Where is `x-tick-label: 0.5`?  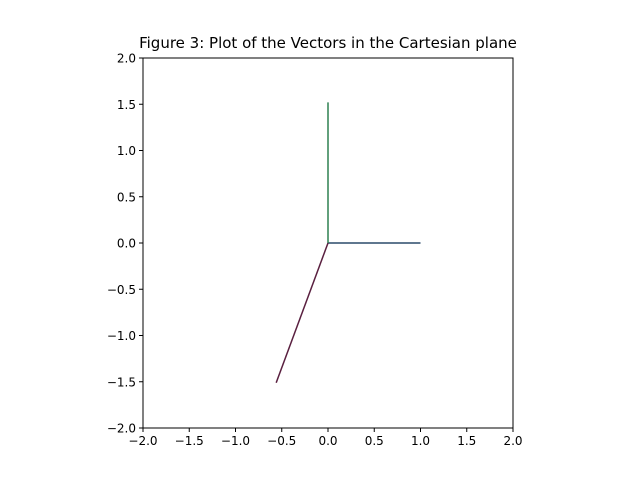
x-tick-label: 0.5 is located at coordinates (374, 441).